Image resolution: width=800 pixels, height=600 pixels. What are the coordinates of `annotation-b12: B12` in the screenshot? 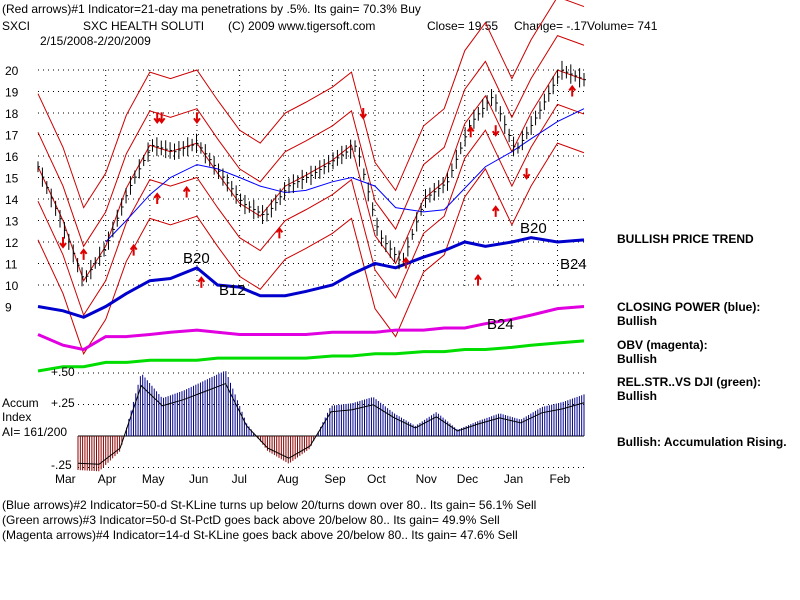 It's located at (232, 290).